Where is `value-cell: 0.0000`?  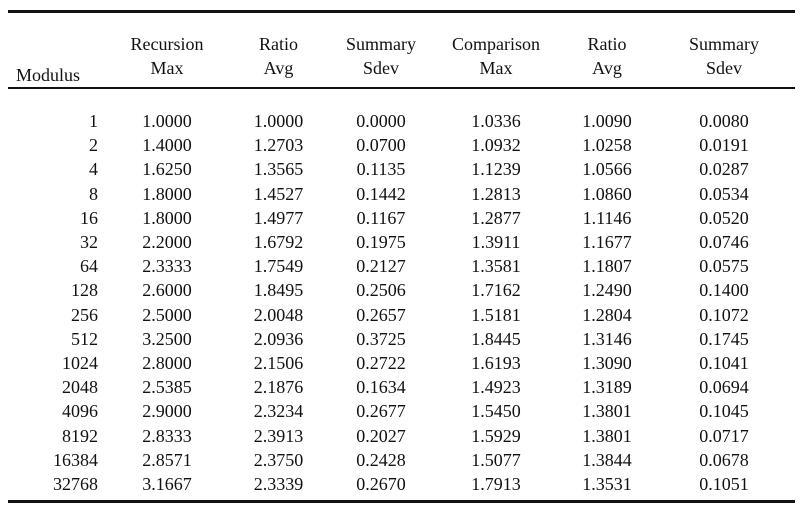 value-cell: 0.0000 is located at coordinates (381, 121).